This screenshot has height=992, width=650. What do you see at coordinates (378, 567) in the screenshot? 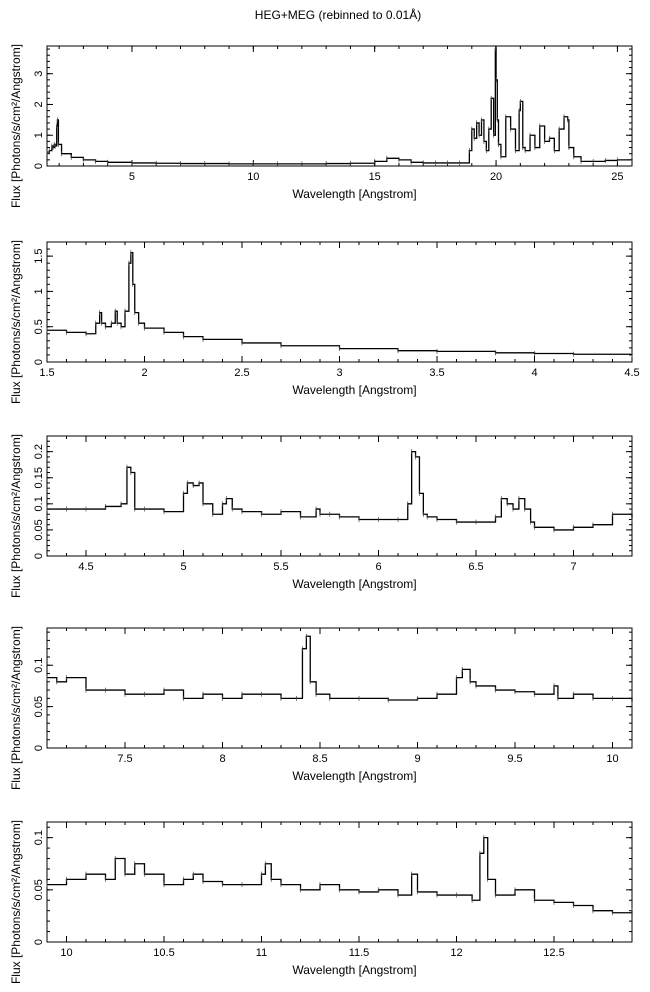
I see `x-tick-label: 6` at bounding box center [378, 567].